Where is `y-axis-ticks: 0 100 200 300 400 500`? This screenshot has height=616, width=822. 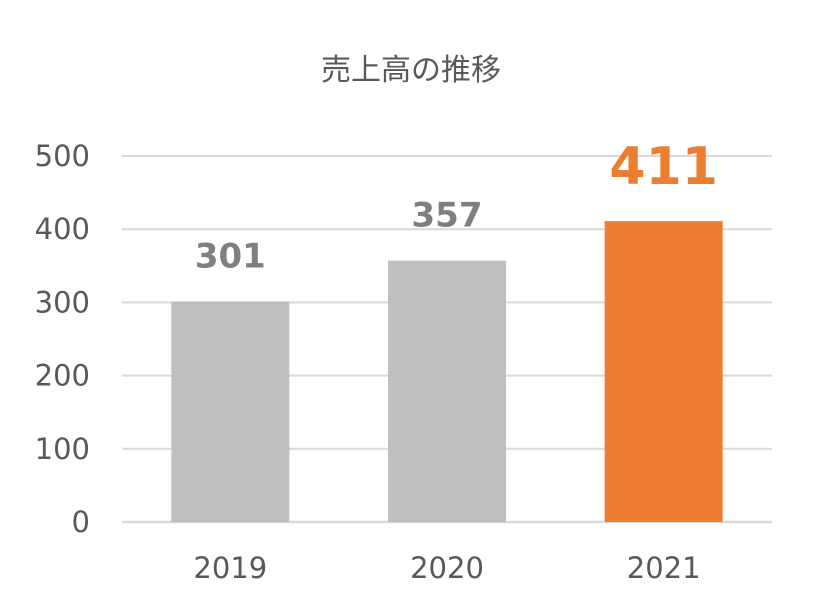
y-axis-ticks: 0 100 200 300 400 500 is located at coordinates (62, 339).